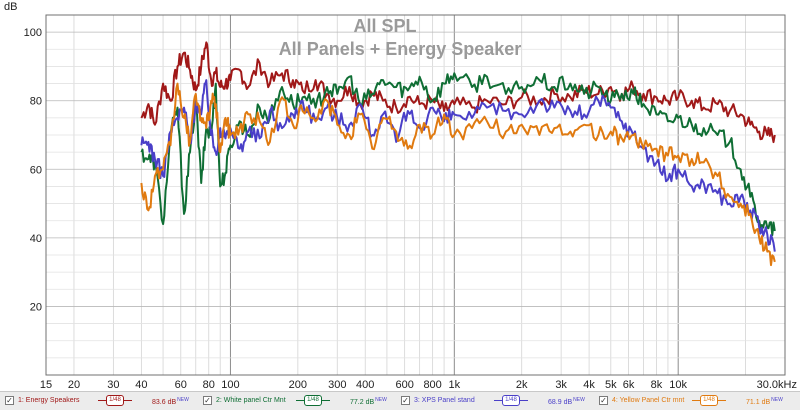 This screenshot has height=410, width=800. I want to click on x-tick-label: 20, so click(74, 385).